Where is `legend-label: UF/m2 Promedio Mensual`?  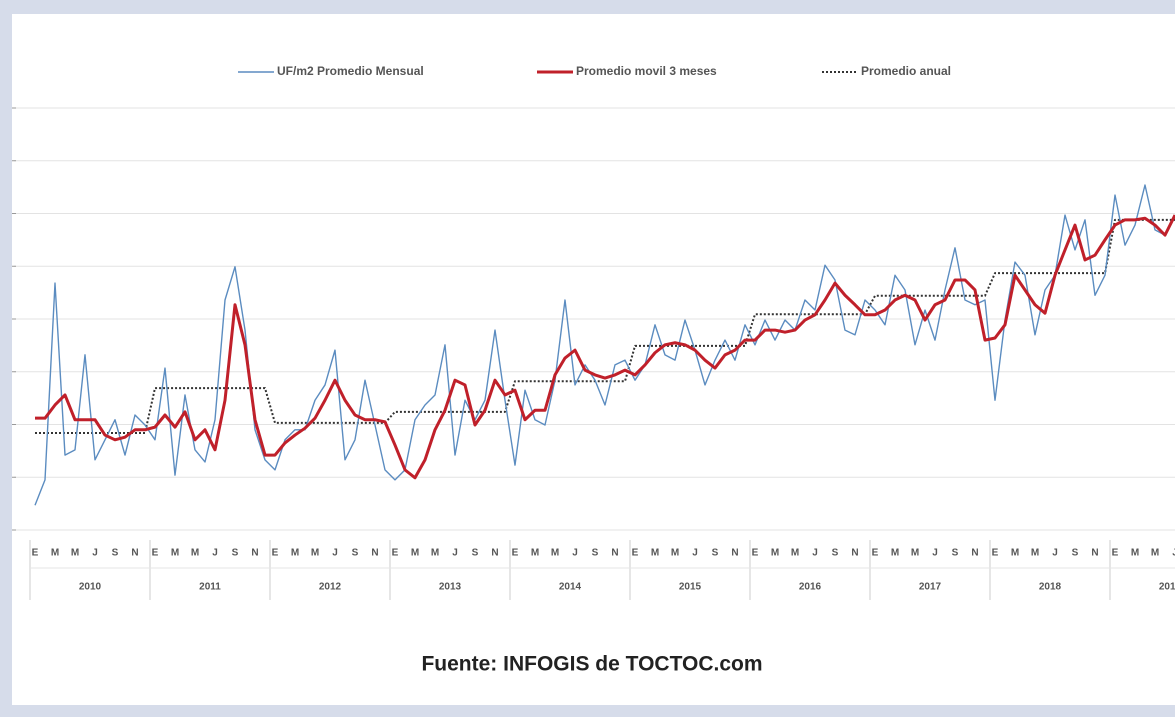 legend-label: UF/m2 Promedio Mensual is located at coordinates (350, 71).